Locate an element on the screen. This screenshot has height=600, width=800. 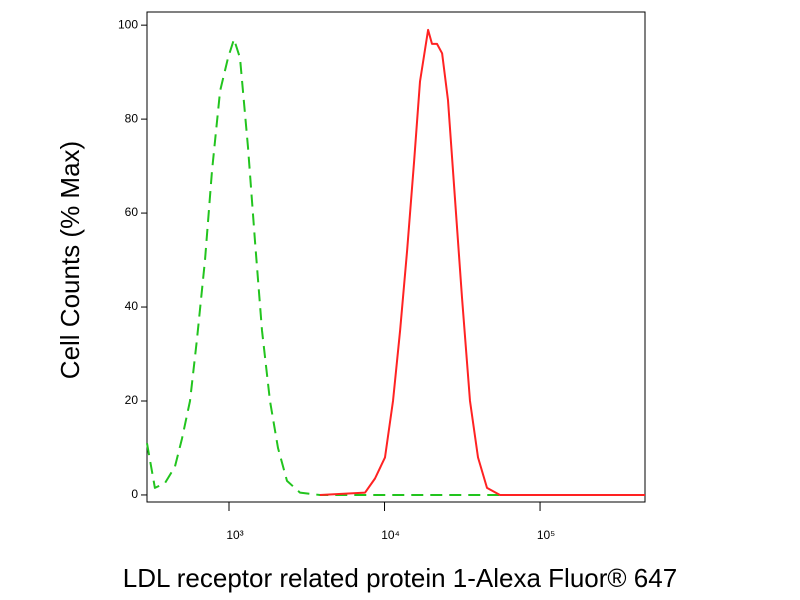
y-axis-label: Cell Counts (% Max) is located at coordinates (70, 260).